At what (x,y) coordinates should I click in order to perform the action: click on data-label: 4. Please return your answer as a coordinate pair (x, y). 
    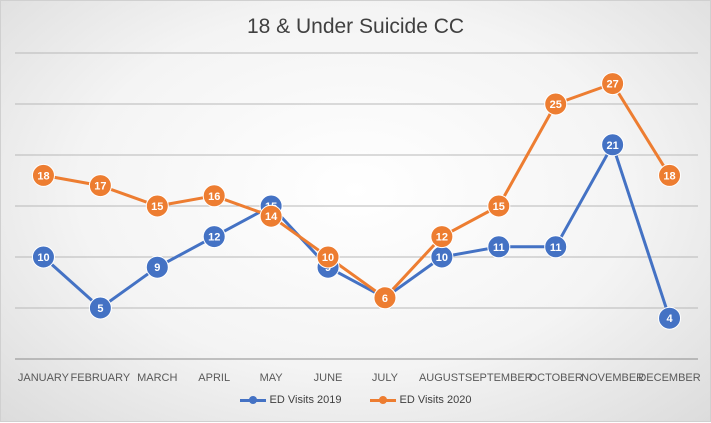
    Looking at the image, I should click on (669, 319).